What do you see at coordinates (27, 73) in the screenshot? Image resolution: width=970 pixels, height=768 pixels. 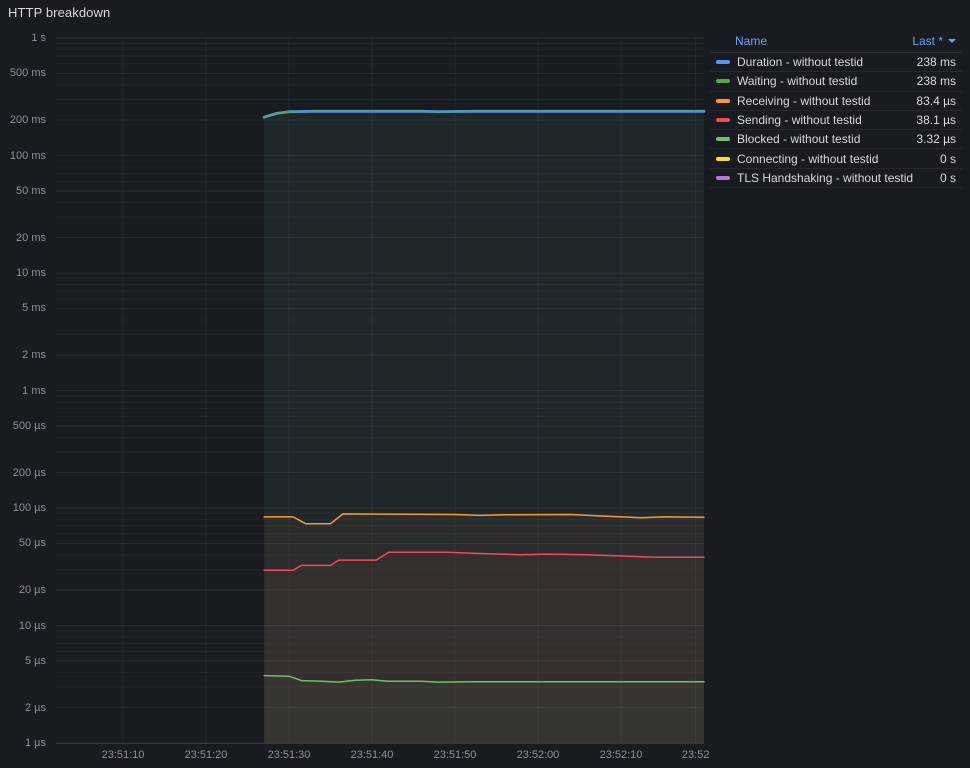 I see `y-axis-label: 500 ms` at bounding box center [27, 73].